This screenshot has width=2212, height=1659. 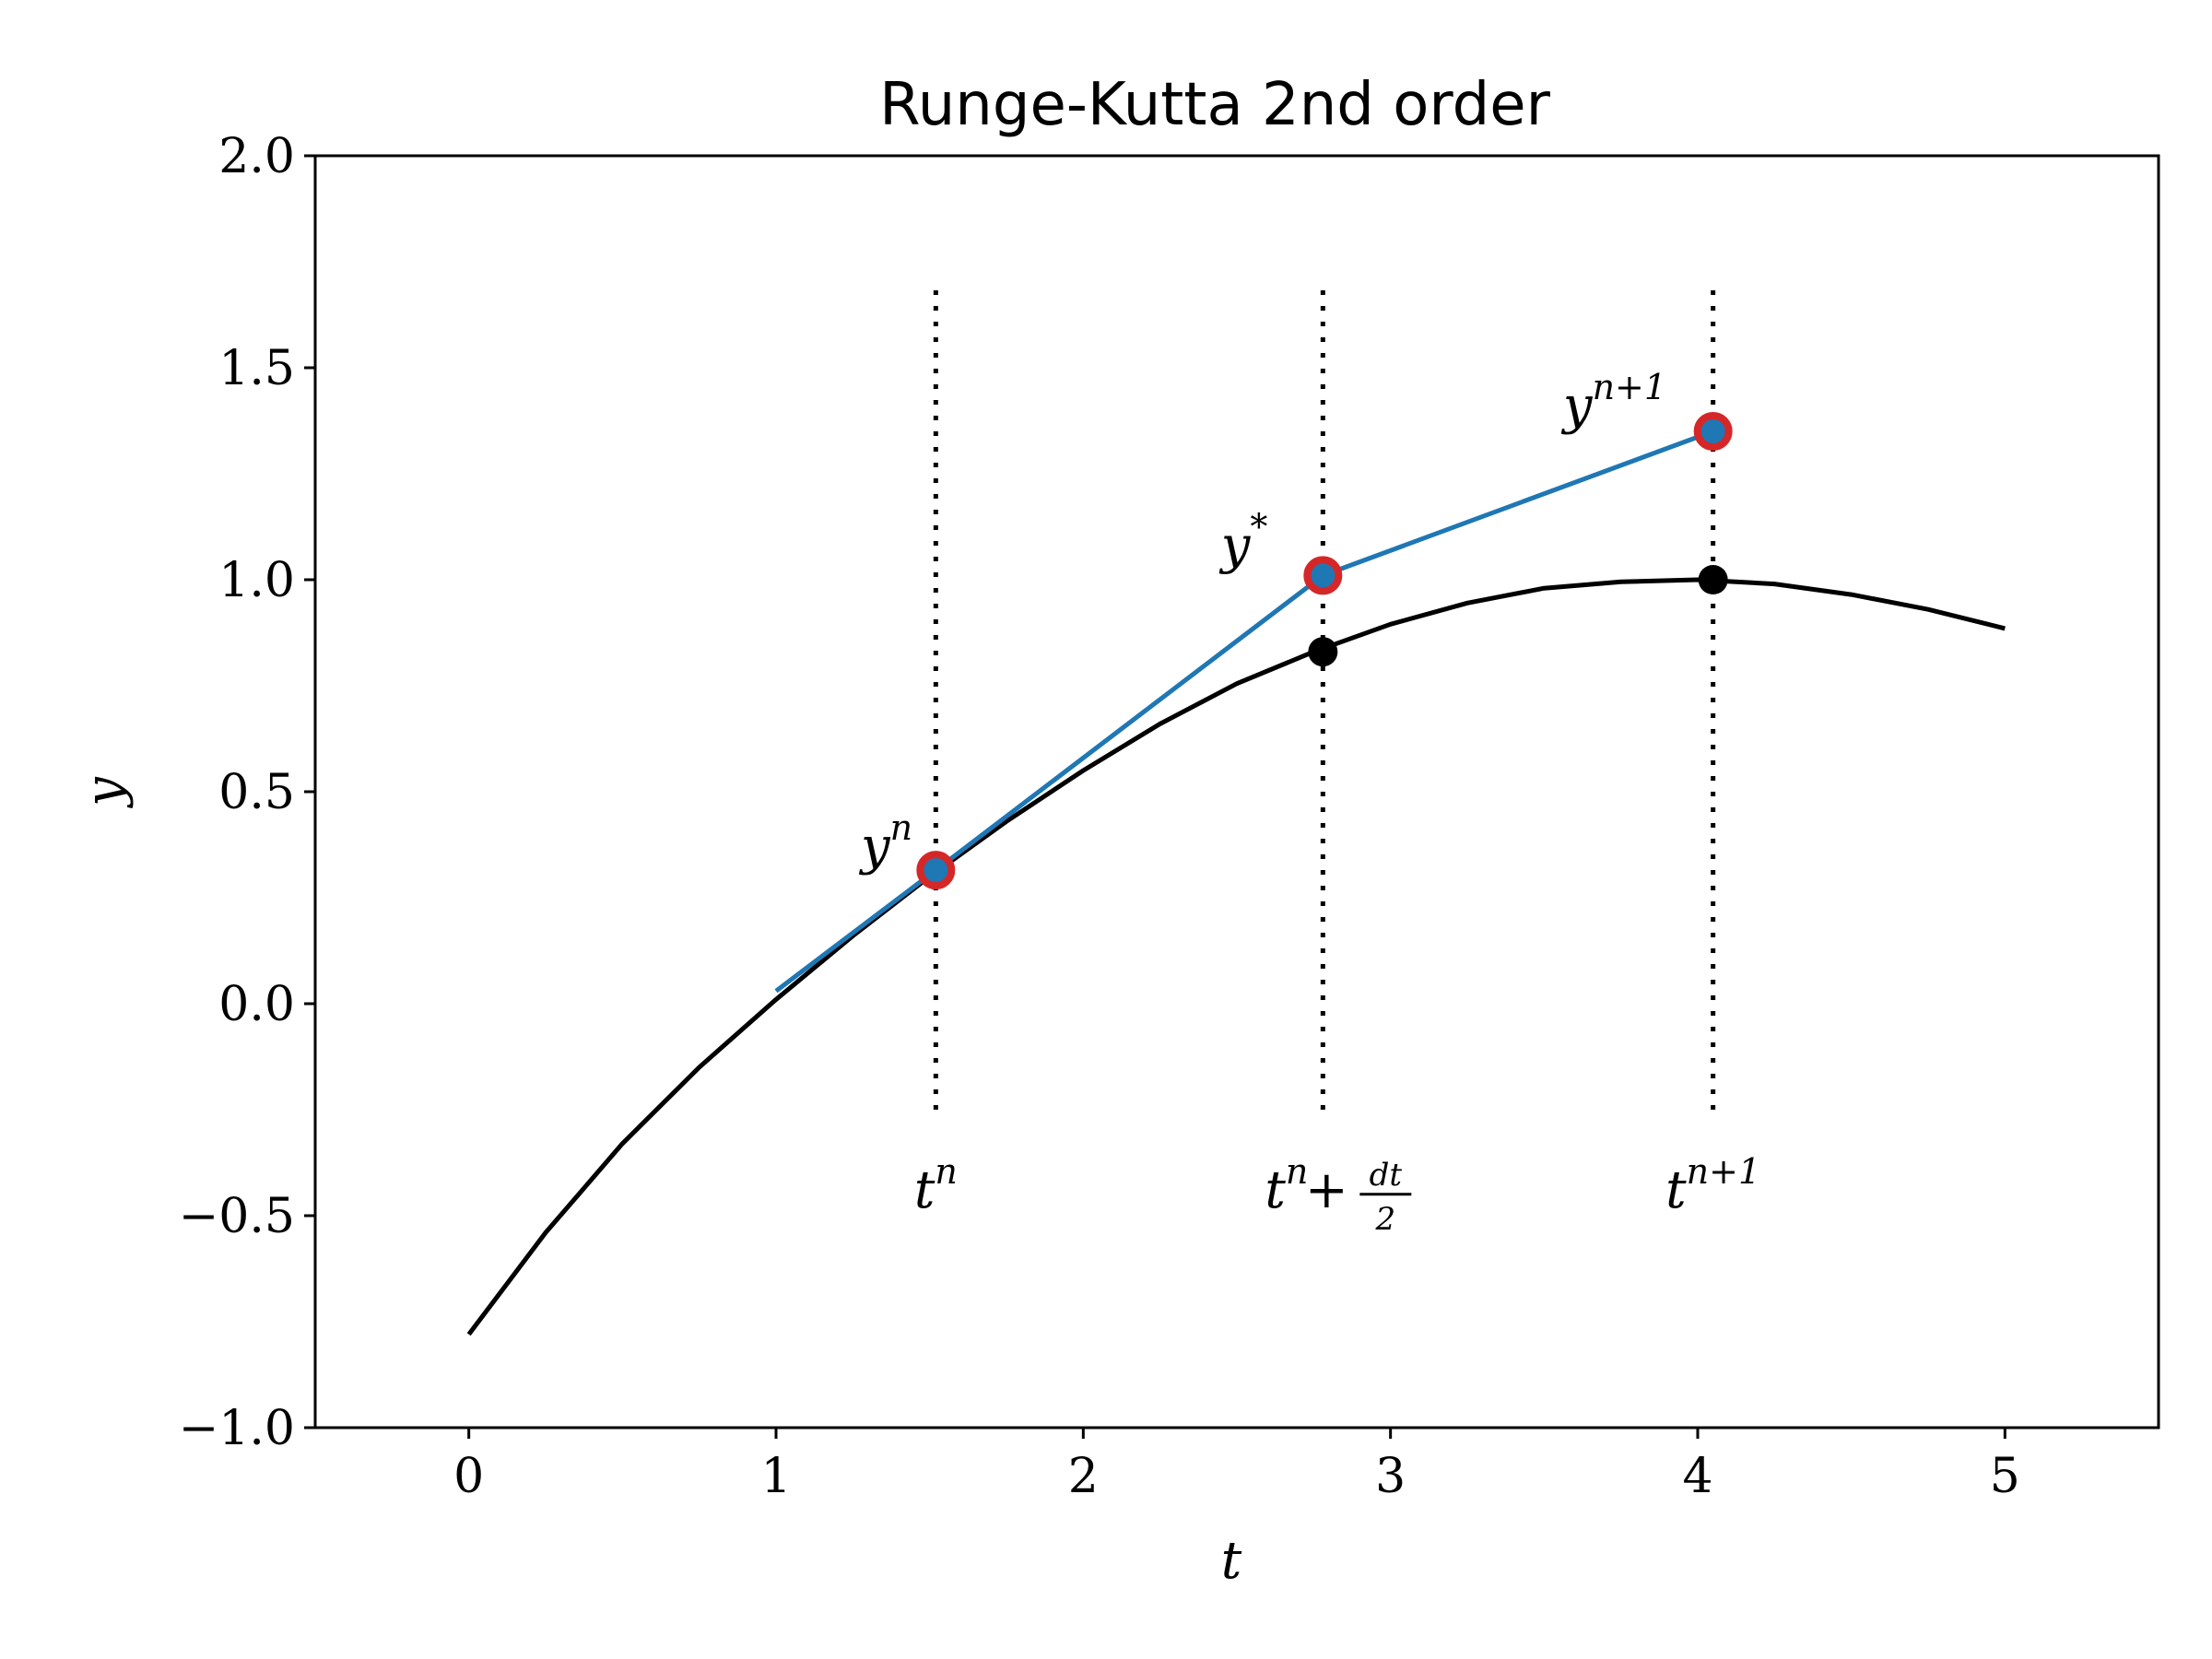 What do you see at coordinates (1244, 711) in the screenshot?
I see `rk2-step-line` at bounding box center [1244, 711].